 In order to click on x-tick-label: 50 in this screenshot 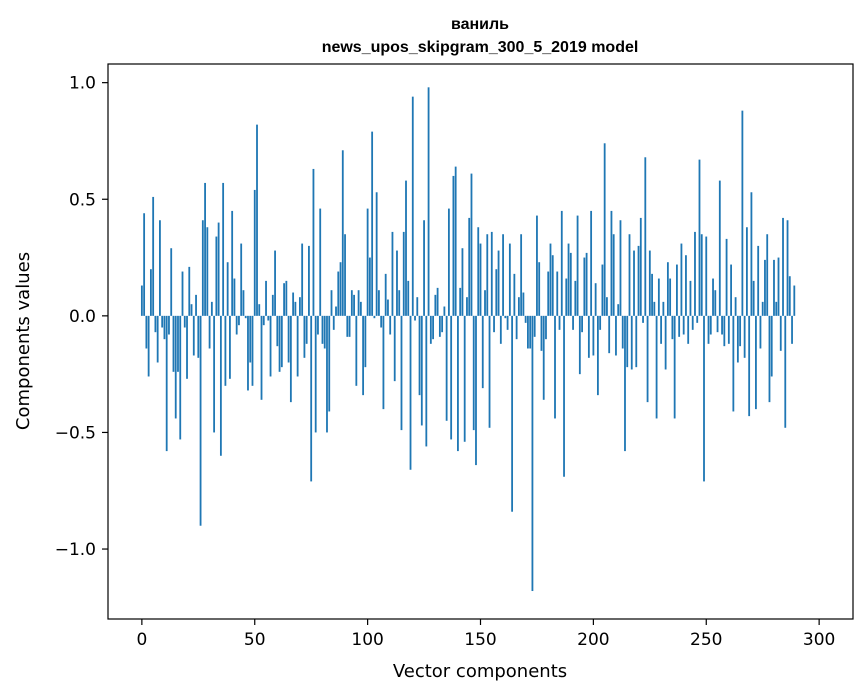, I will do `click(255, 640)`.